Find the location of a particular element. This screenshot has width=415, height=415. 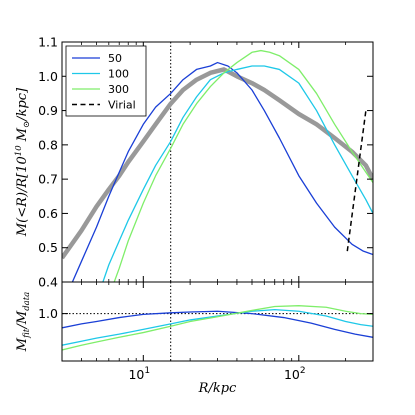

x-tick-label: 10² is located at coordinates (295, 374).